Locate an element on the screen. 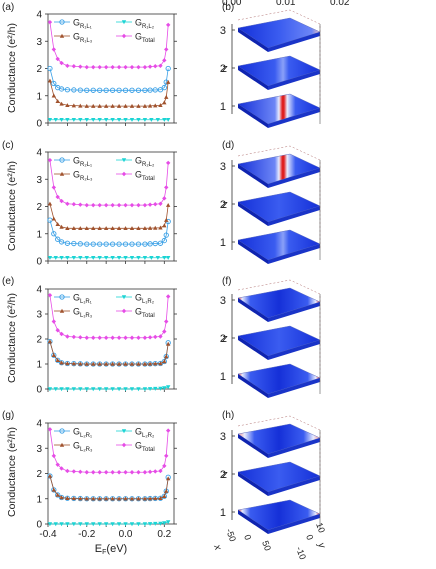 This screenshot has height=569, width=436. legend-label-sub: R₁L₃ is located at coordinates (86, 41).